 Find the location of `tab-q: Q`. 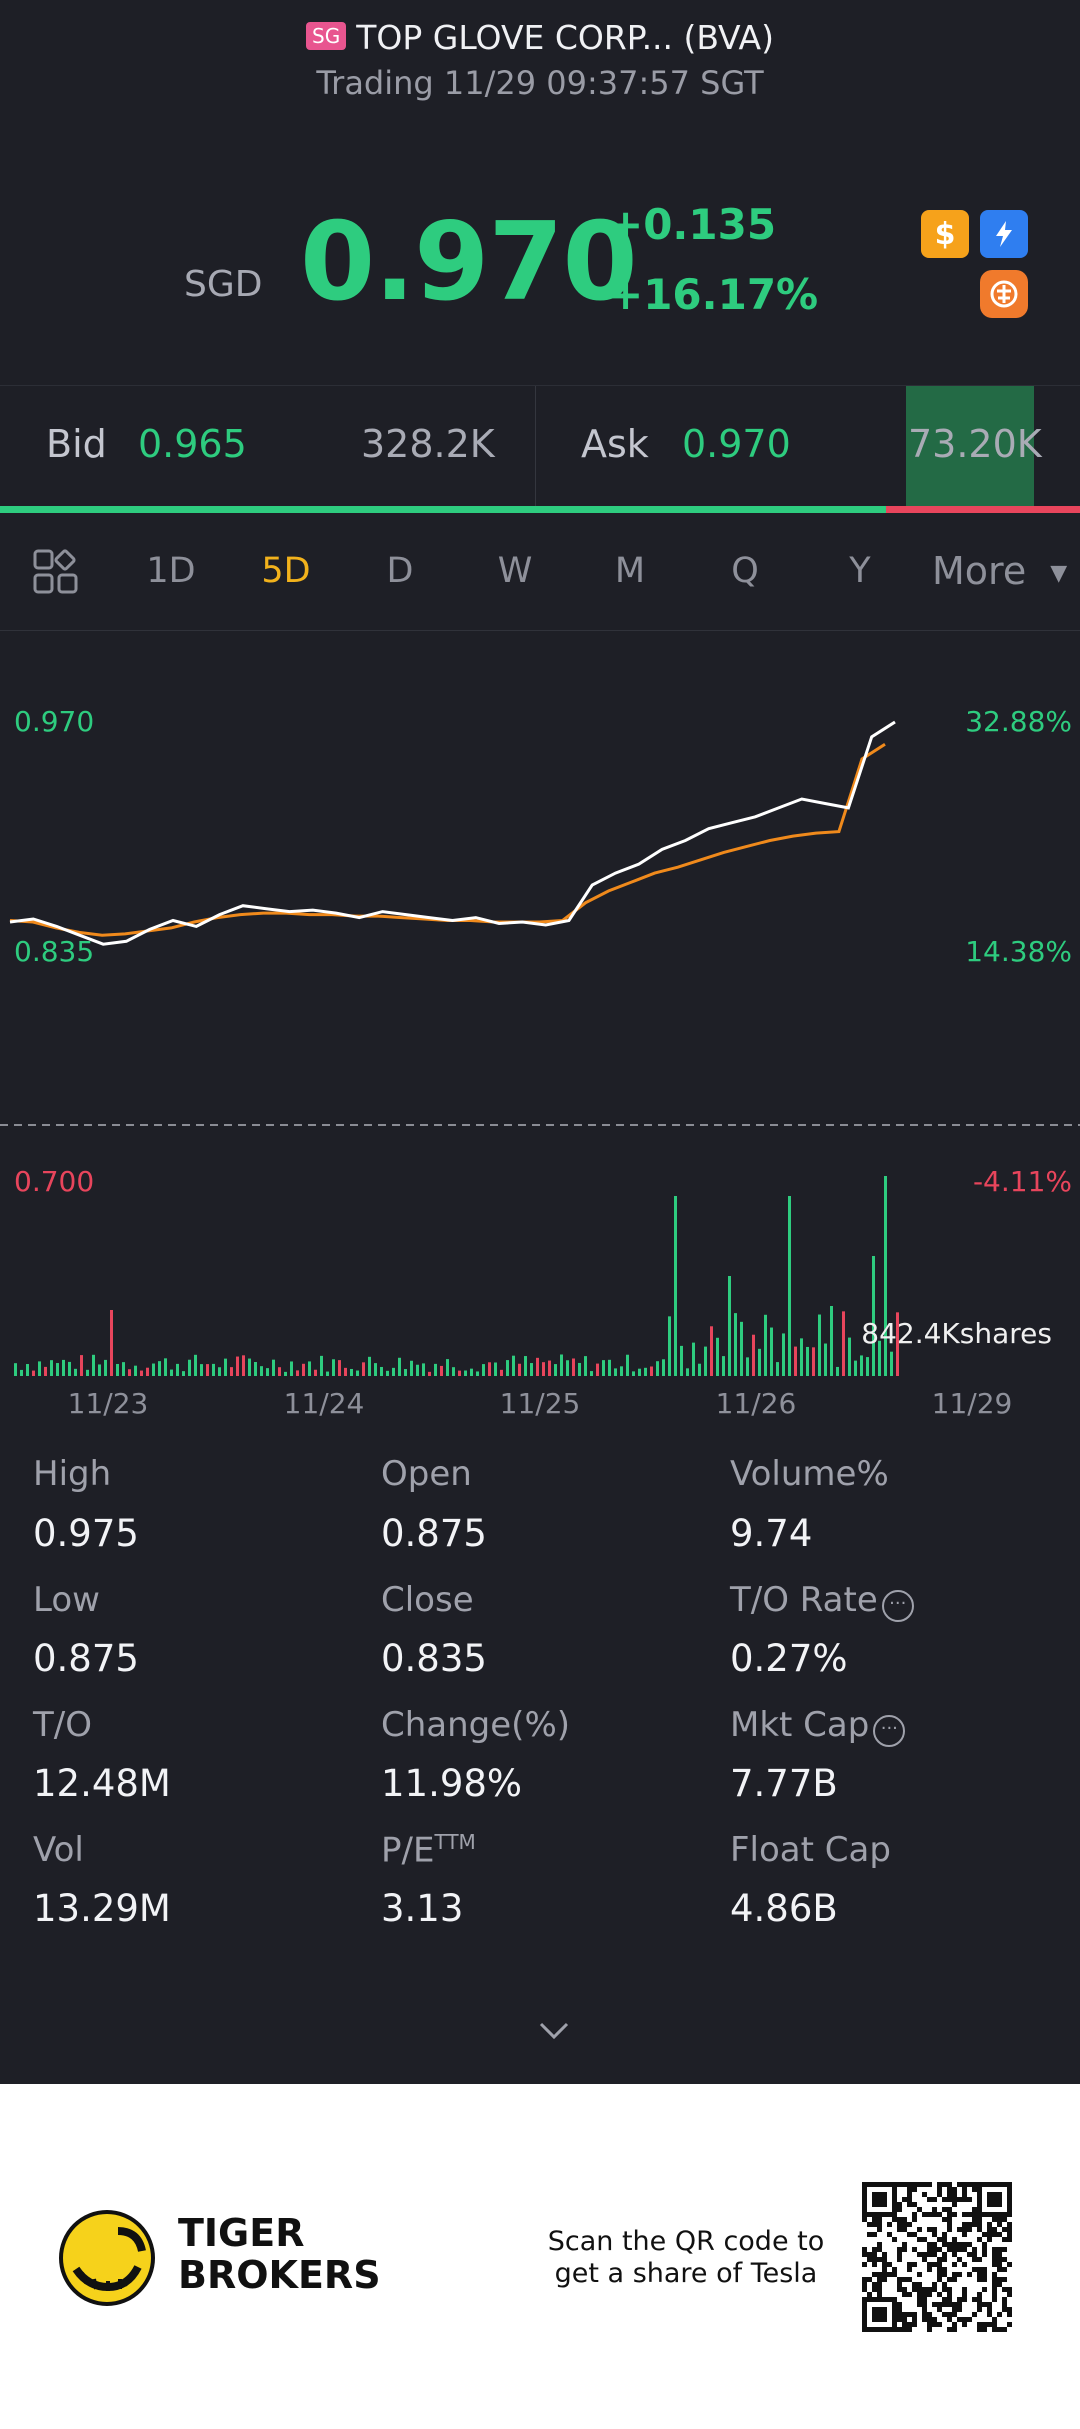

tab-q: Q is located at coordinates (745, 571).